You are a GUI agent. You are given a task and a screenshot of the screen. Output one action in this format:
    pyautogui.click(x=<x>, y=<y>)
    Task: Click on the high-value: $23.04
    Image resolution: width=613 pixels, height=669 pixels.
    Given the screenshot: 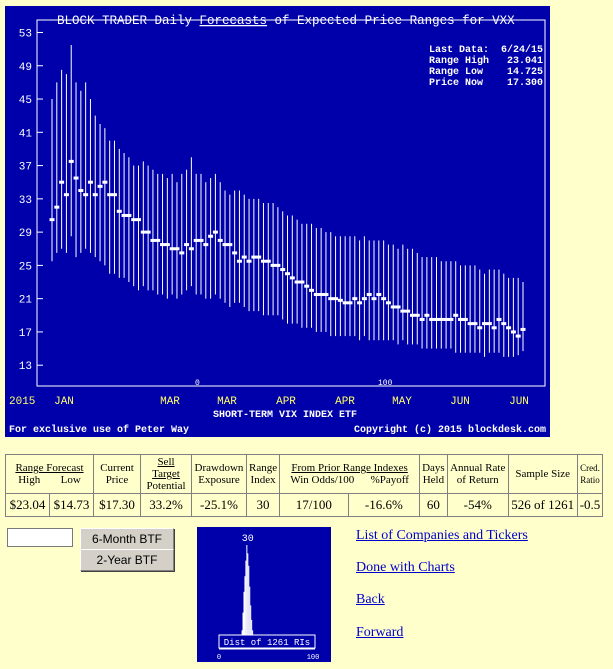 What is the action you would take?
    pyautogui.click(x=27, y=505)
    